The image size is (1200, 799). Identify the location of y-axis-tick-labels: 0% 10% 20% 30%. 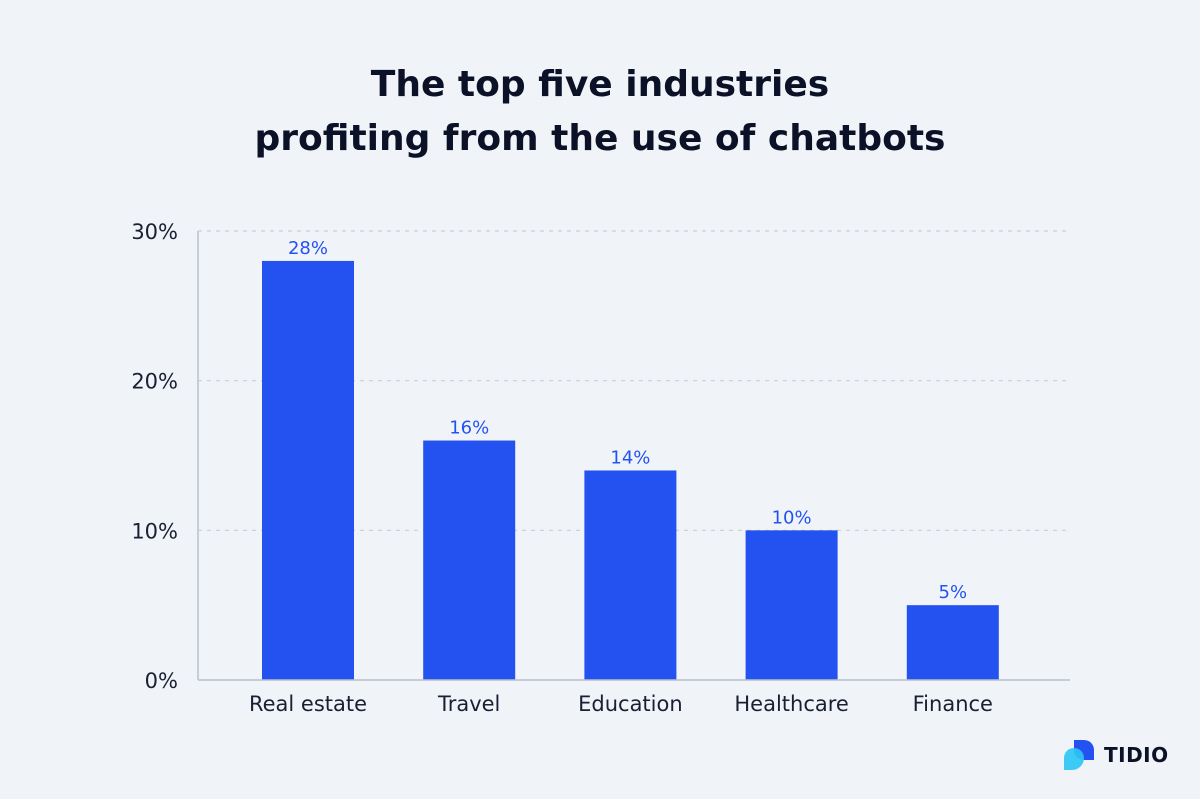
(154, 456).